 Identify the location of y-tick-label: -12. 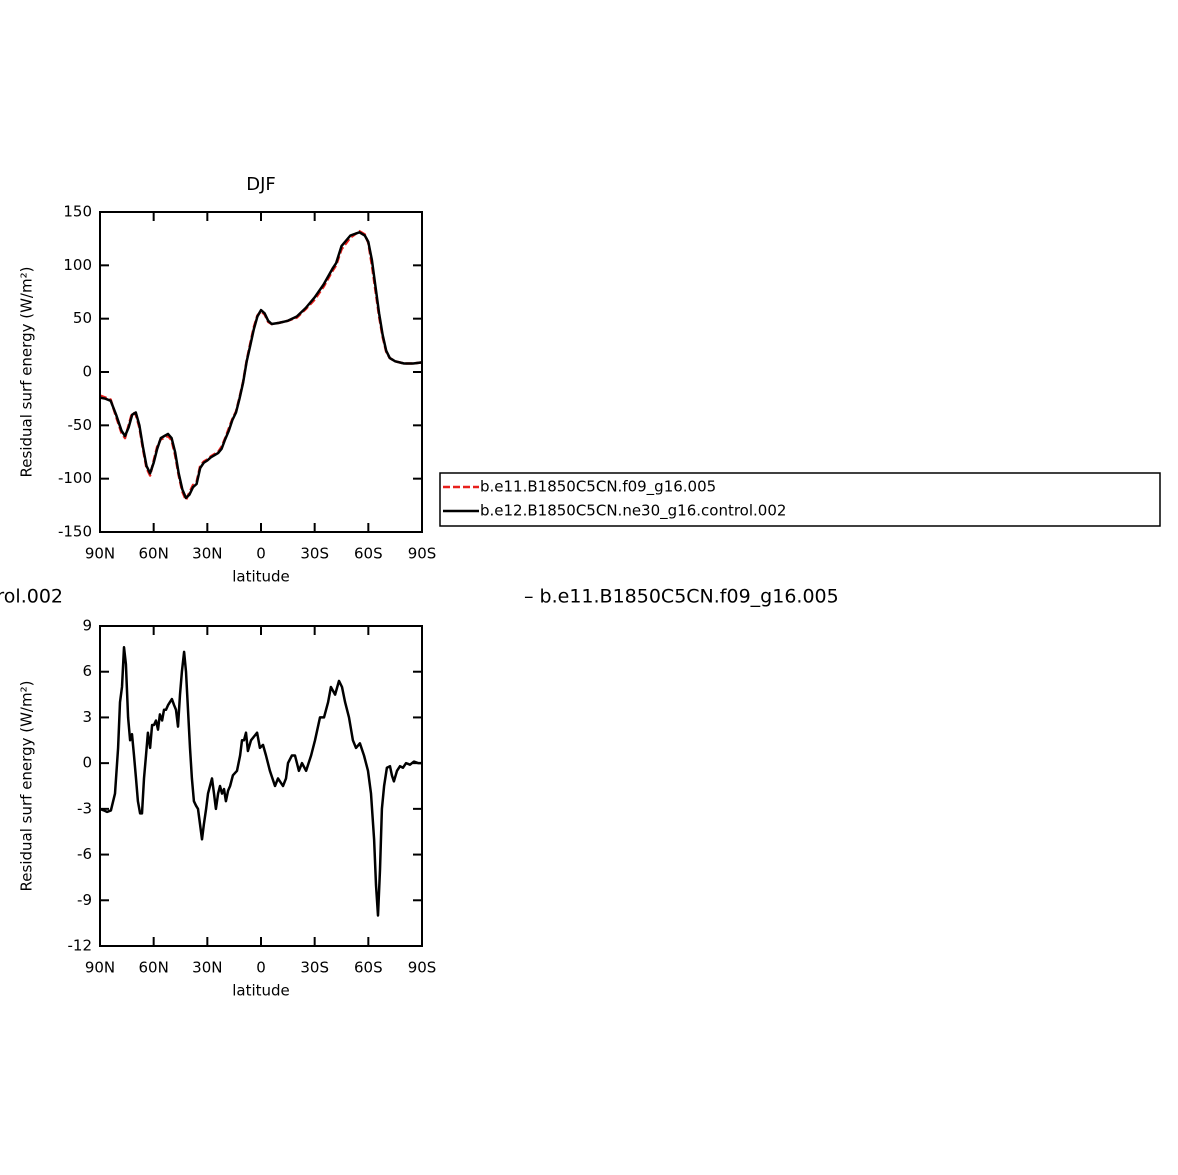
(80, 946).